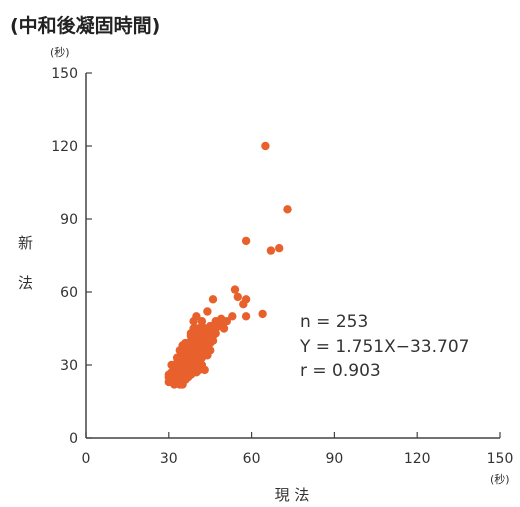 The height and width of the screenshot is (507, 520). Describe the element at coordinates (169, 459) in the screenshot. I see `x-tick-label: 30` at that location.